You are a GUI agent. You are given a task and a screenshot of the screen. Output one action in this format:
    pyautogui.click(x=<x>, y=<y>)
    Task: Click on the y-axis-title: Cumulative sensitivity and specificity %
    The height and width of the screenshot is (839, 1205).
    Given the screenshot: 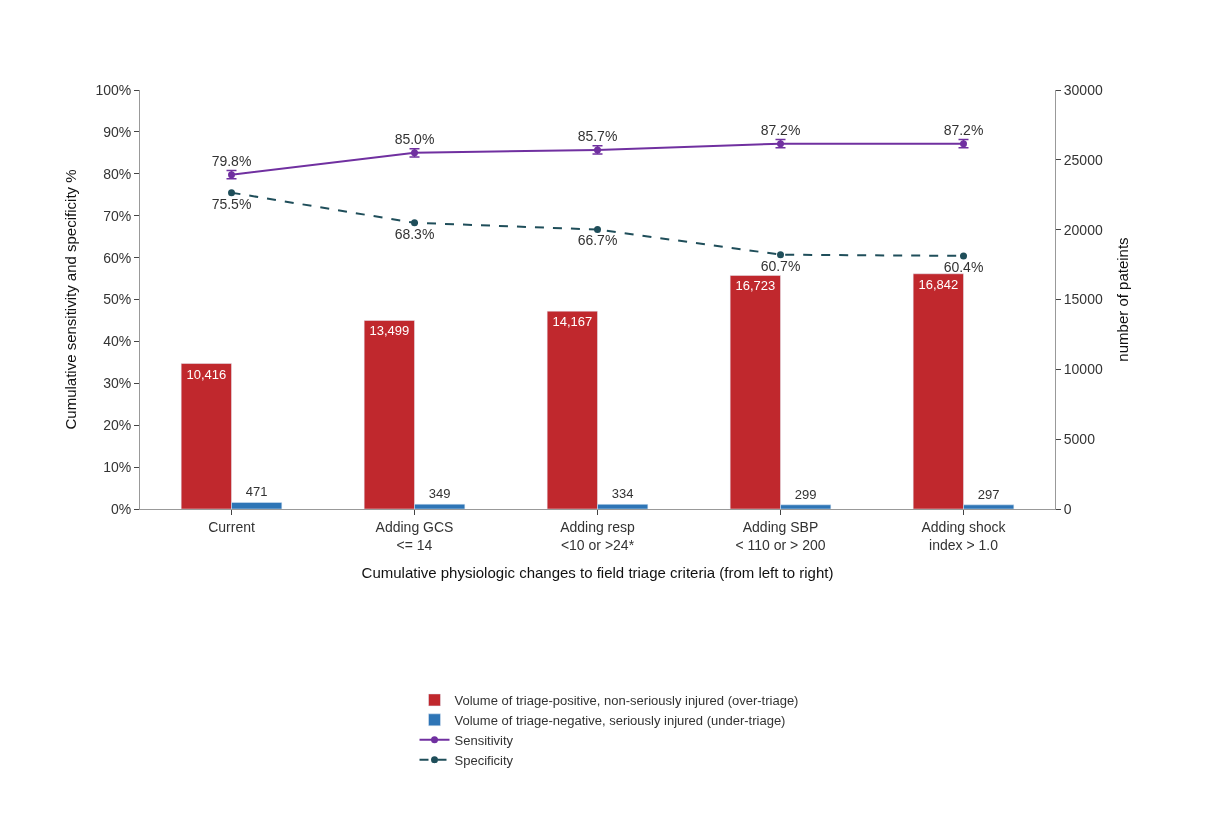 What is the action you would take?
    pyautogui.click(x=70, y=299)
    